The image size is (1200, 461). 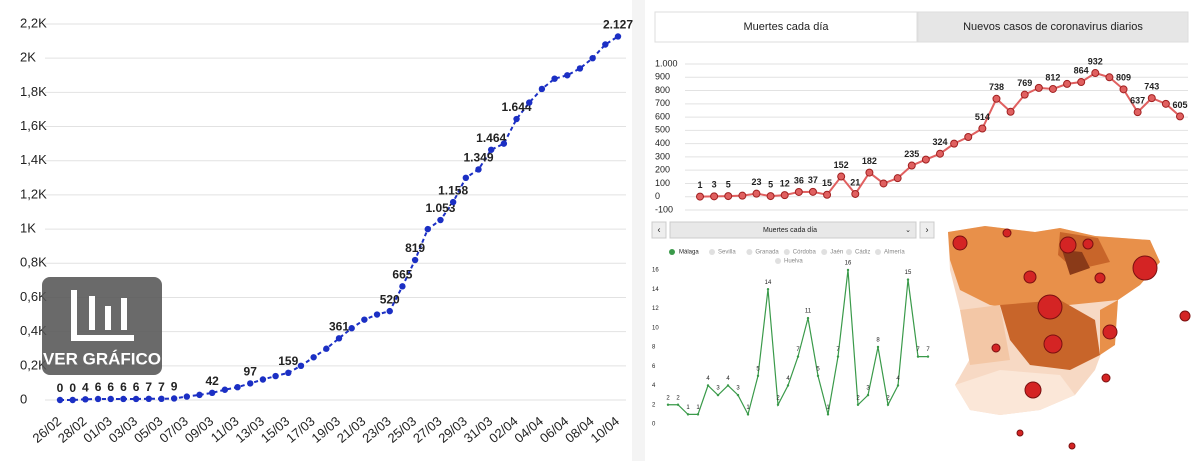 I want to click on data-label: 36, so click(x=799, y=180).